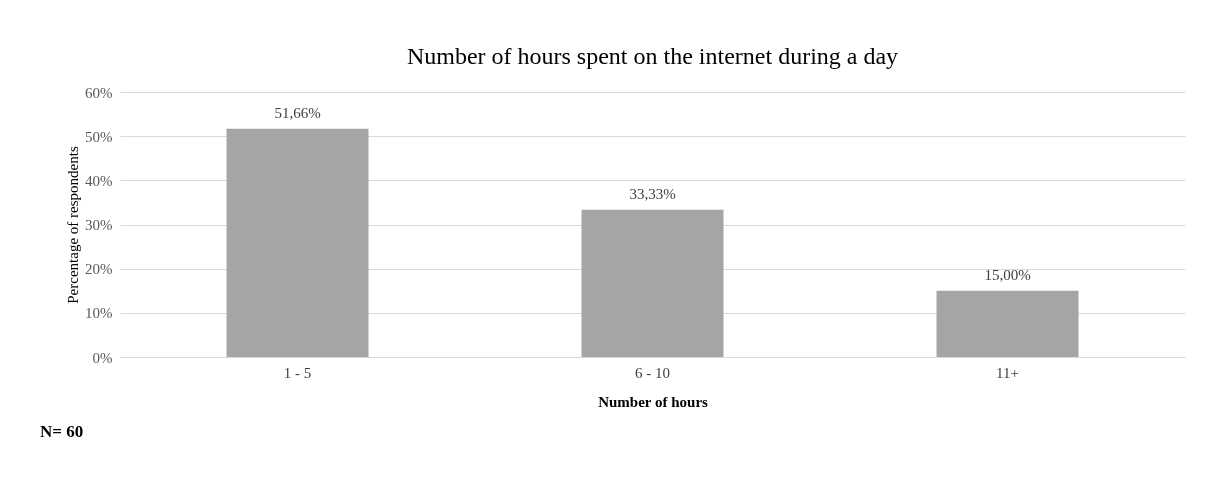 The height and width of the screenshot is (478, 1210). I want to click on data-label: 51,66%, so click(297, 112).